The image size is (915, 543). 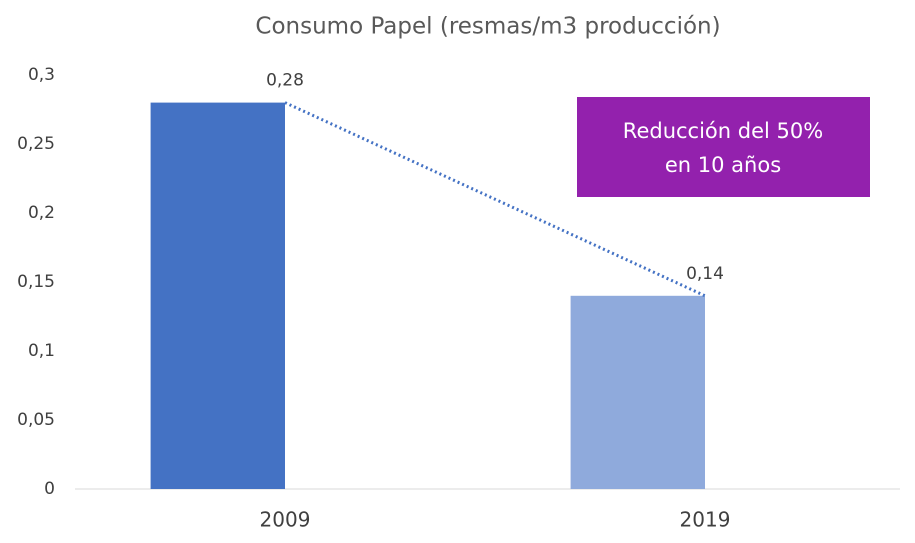 I want to click on y-tick-label: 0,15, so click(x=36, y=282).